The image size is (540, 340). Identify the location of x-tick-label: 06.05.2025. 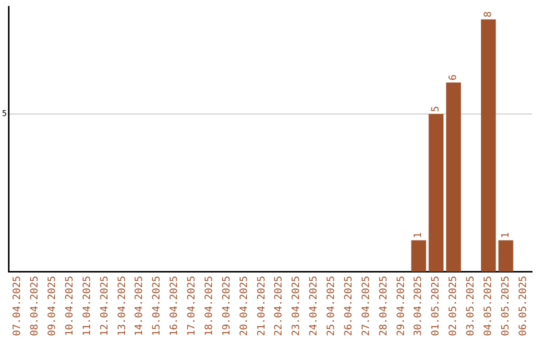
(523, 306).